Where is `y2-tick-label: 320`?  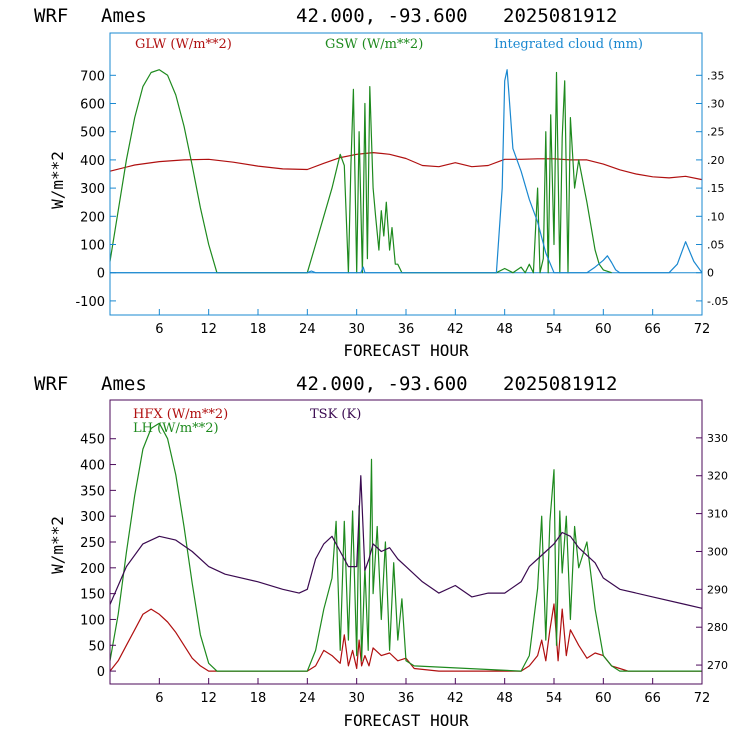
y2-tick-label: 320 is located at coordinates (717, 476).